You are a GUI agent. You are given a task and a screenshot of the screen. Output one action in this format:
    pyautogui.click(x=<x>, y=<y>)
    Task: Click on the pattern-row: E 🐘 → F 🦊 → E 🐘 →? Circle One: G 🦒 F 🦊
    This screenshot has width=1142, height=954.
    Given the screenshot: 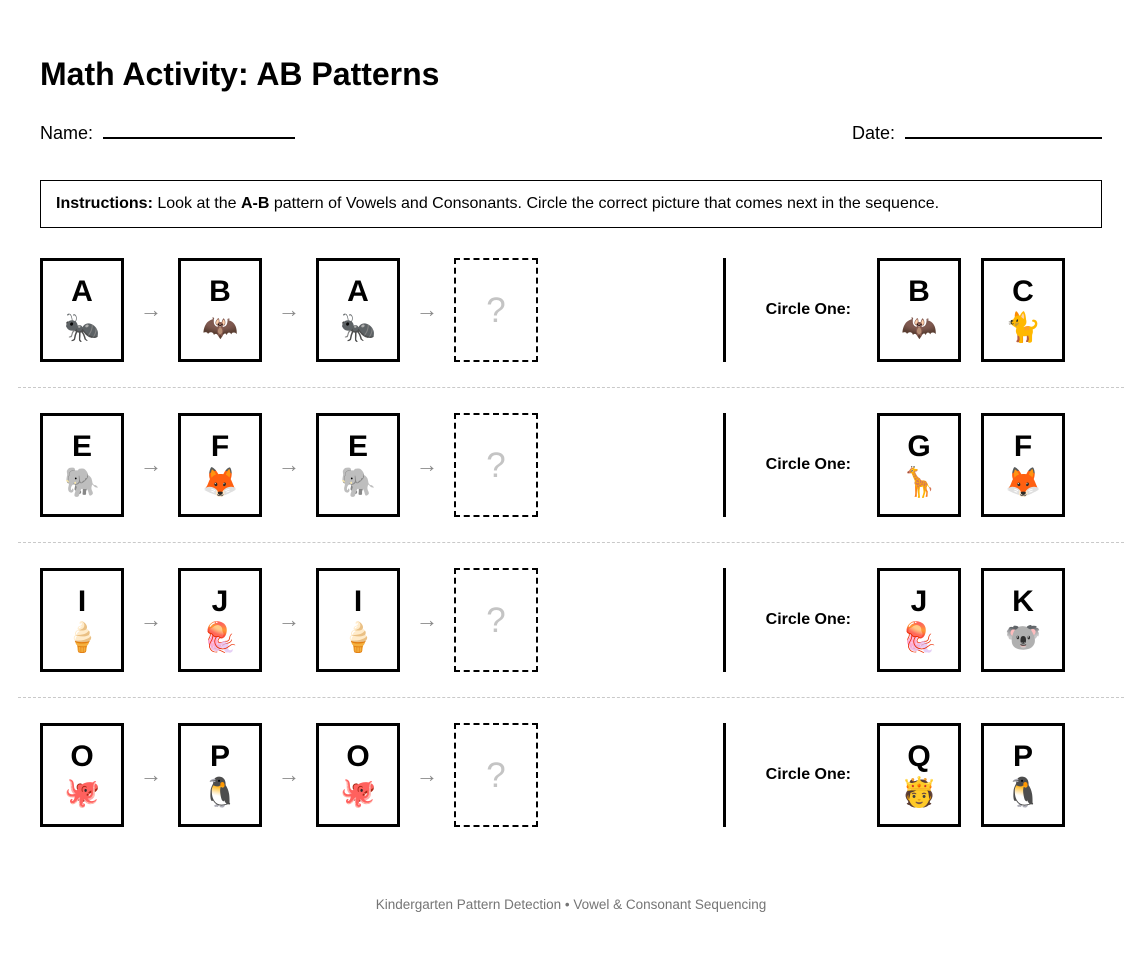 What is the action you would take?
    pyautogui.click(x=552, y=465)
    